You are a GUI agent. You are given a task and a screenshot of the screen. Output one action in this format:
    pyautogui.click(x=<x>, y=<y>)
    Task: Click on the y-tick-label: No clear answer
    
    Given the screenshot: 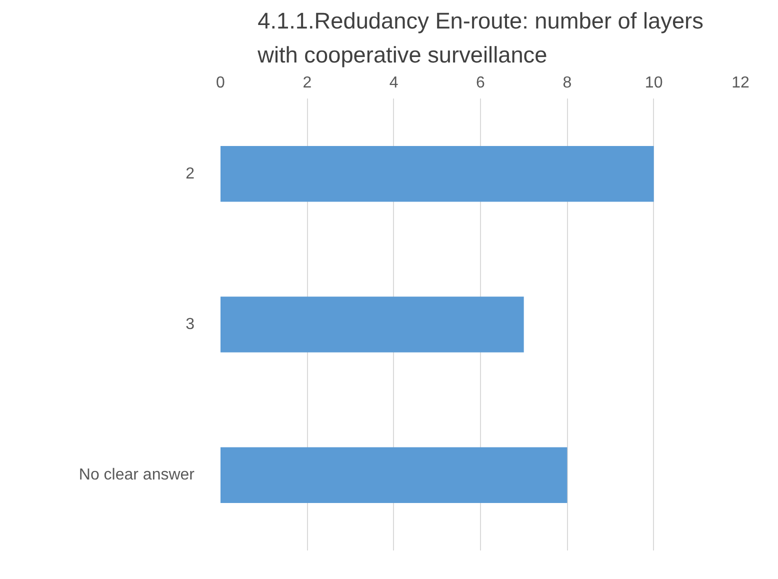 What is the action you would take?
    pyautogui.click(x=137, y=475)
    